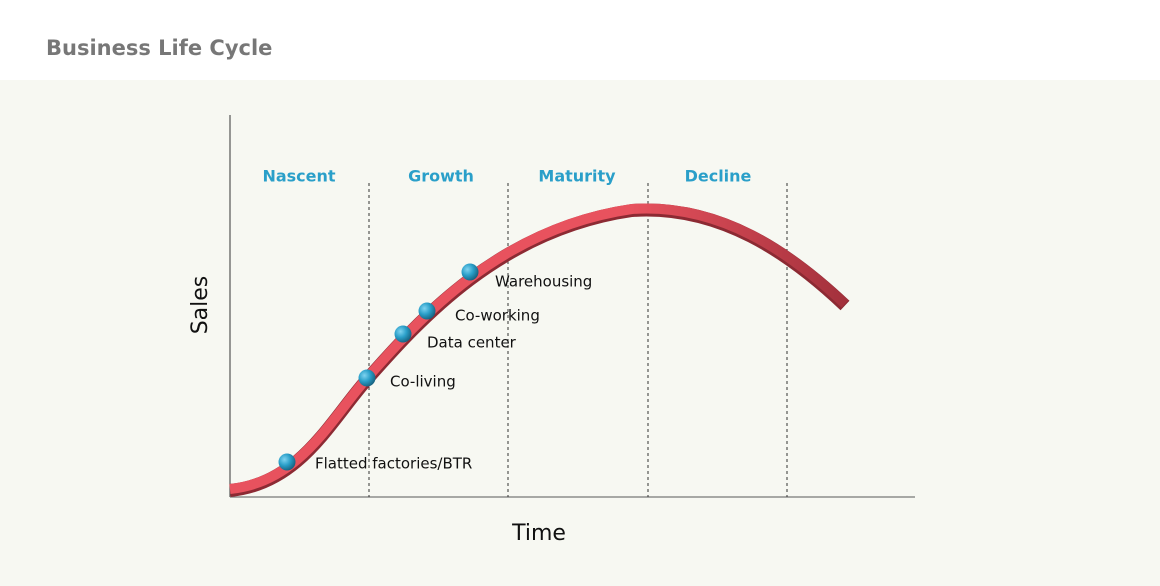 This screenshot has width=1160, height=586. I want to click on point-label: Flatted factories/BTR, so click(393, 464).